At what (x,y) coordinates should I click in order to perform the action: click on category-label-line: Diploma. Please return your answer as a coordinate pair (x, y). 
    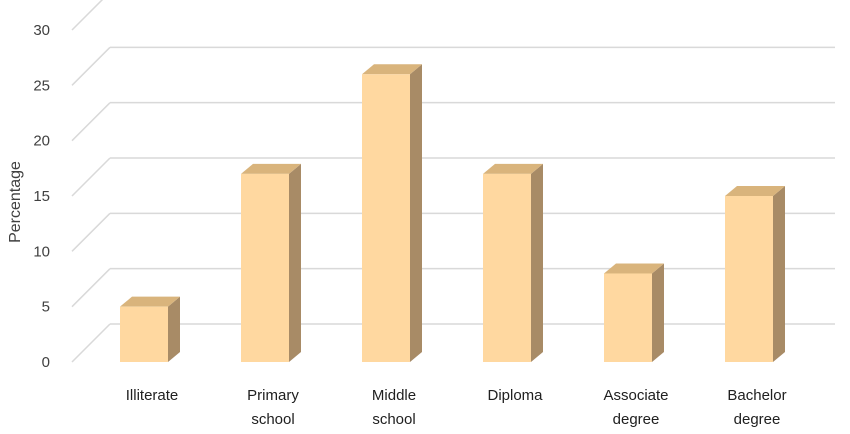
    Looking at the image, I should click on (515, 395).